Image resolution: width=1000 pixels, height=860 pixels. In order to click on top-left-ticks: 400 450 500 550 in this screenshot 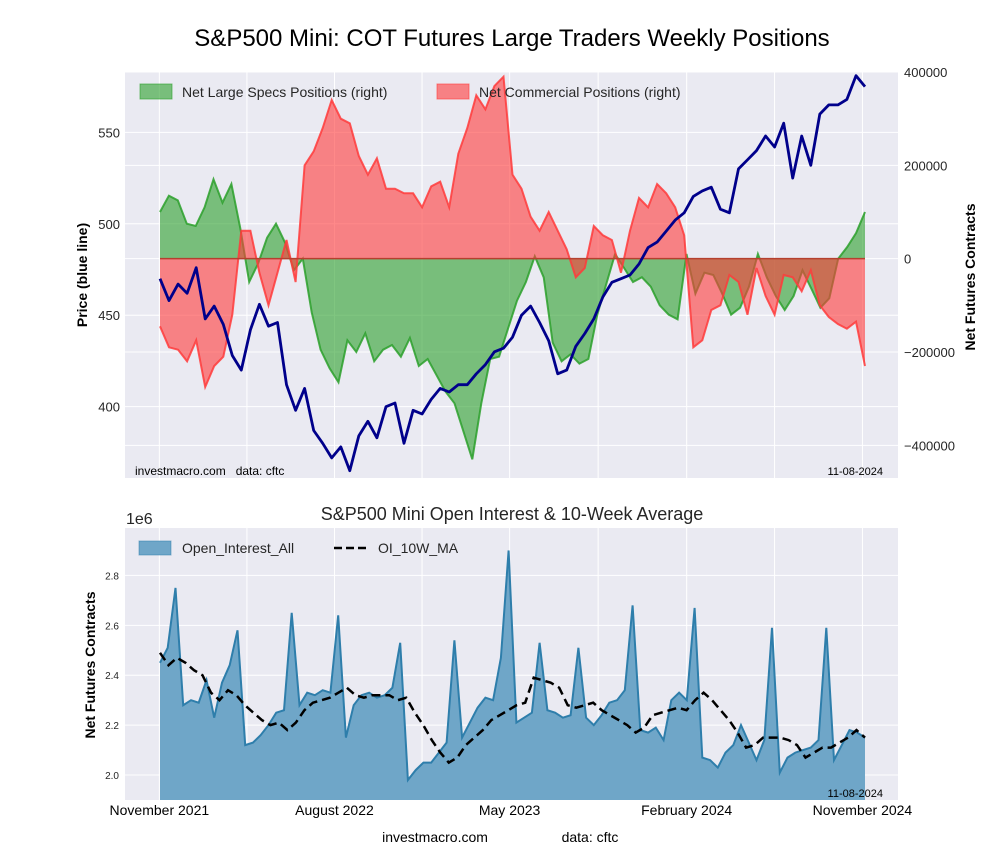, I will do `click(109, 269)`.